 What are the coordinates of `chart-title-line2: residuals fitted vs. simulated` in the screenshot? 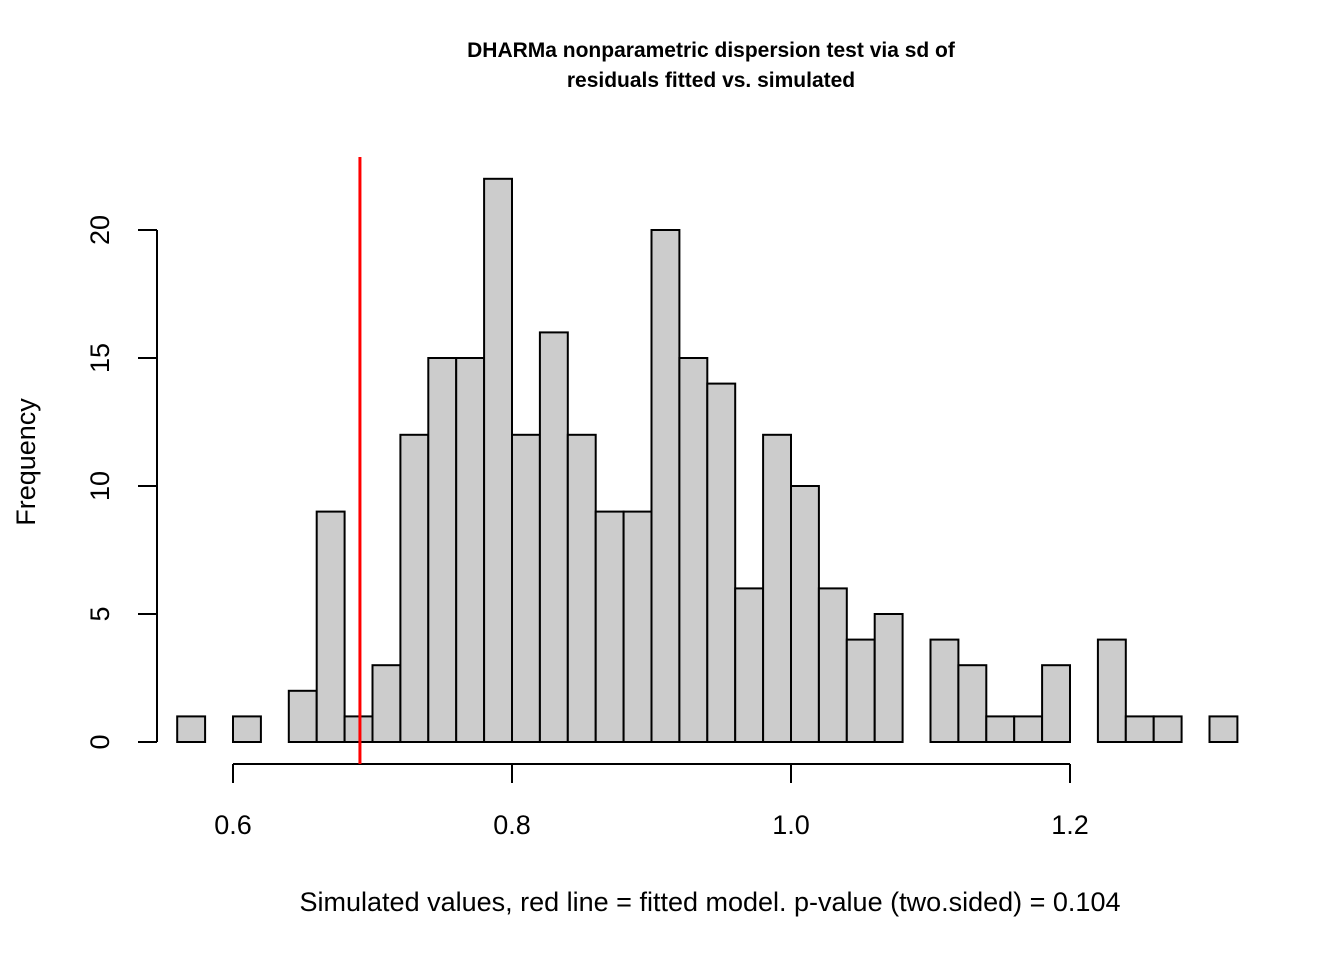 It's located at (711, 80).